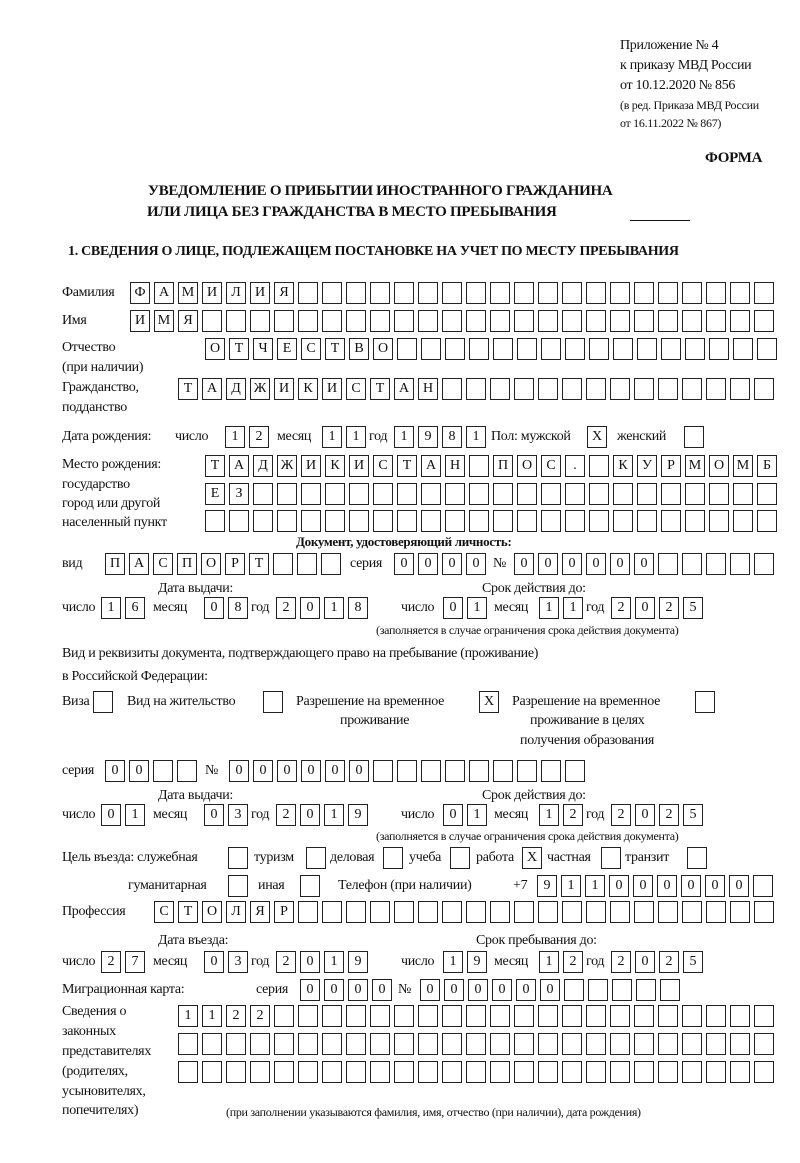 Image resolution: width=800 pixels, height=1163 pixels. What do you see at coordinates (287, 349) in the screenshot?
I see `char-cell: Е` at bounding box center [287, 349].